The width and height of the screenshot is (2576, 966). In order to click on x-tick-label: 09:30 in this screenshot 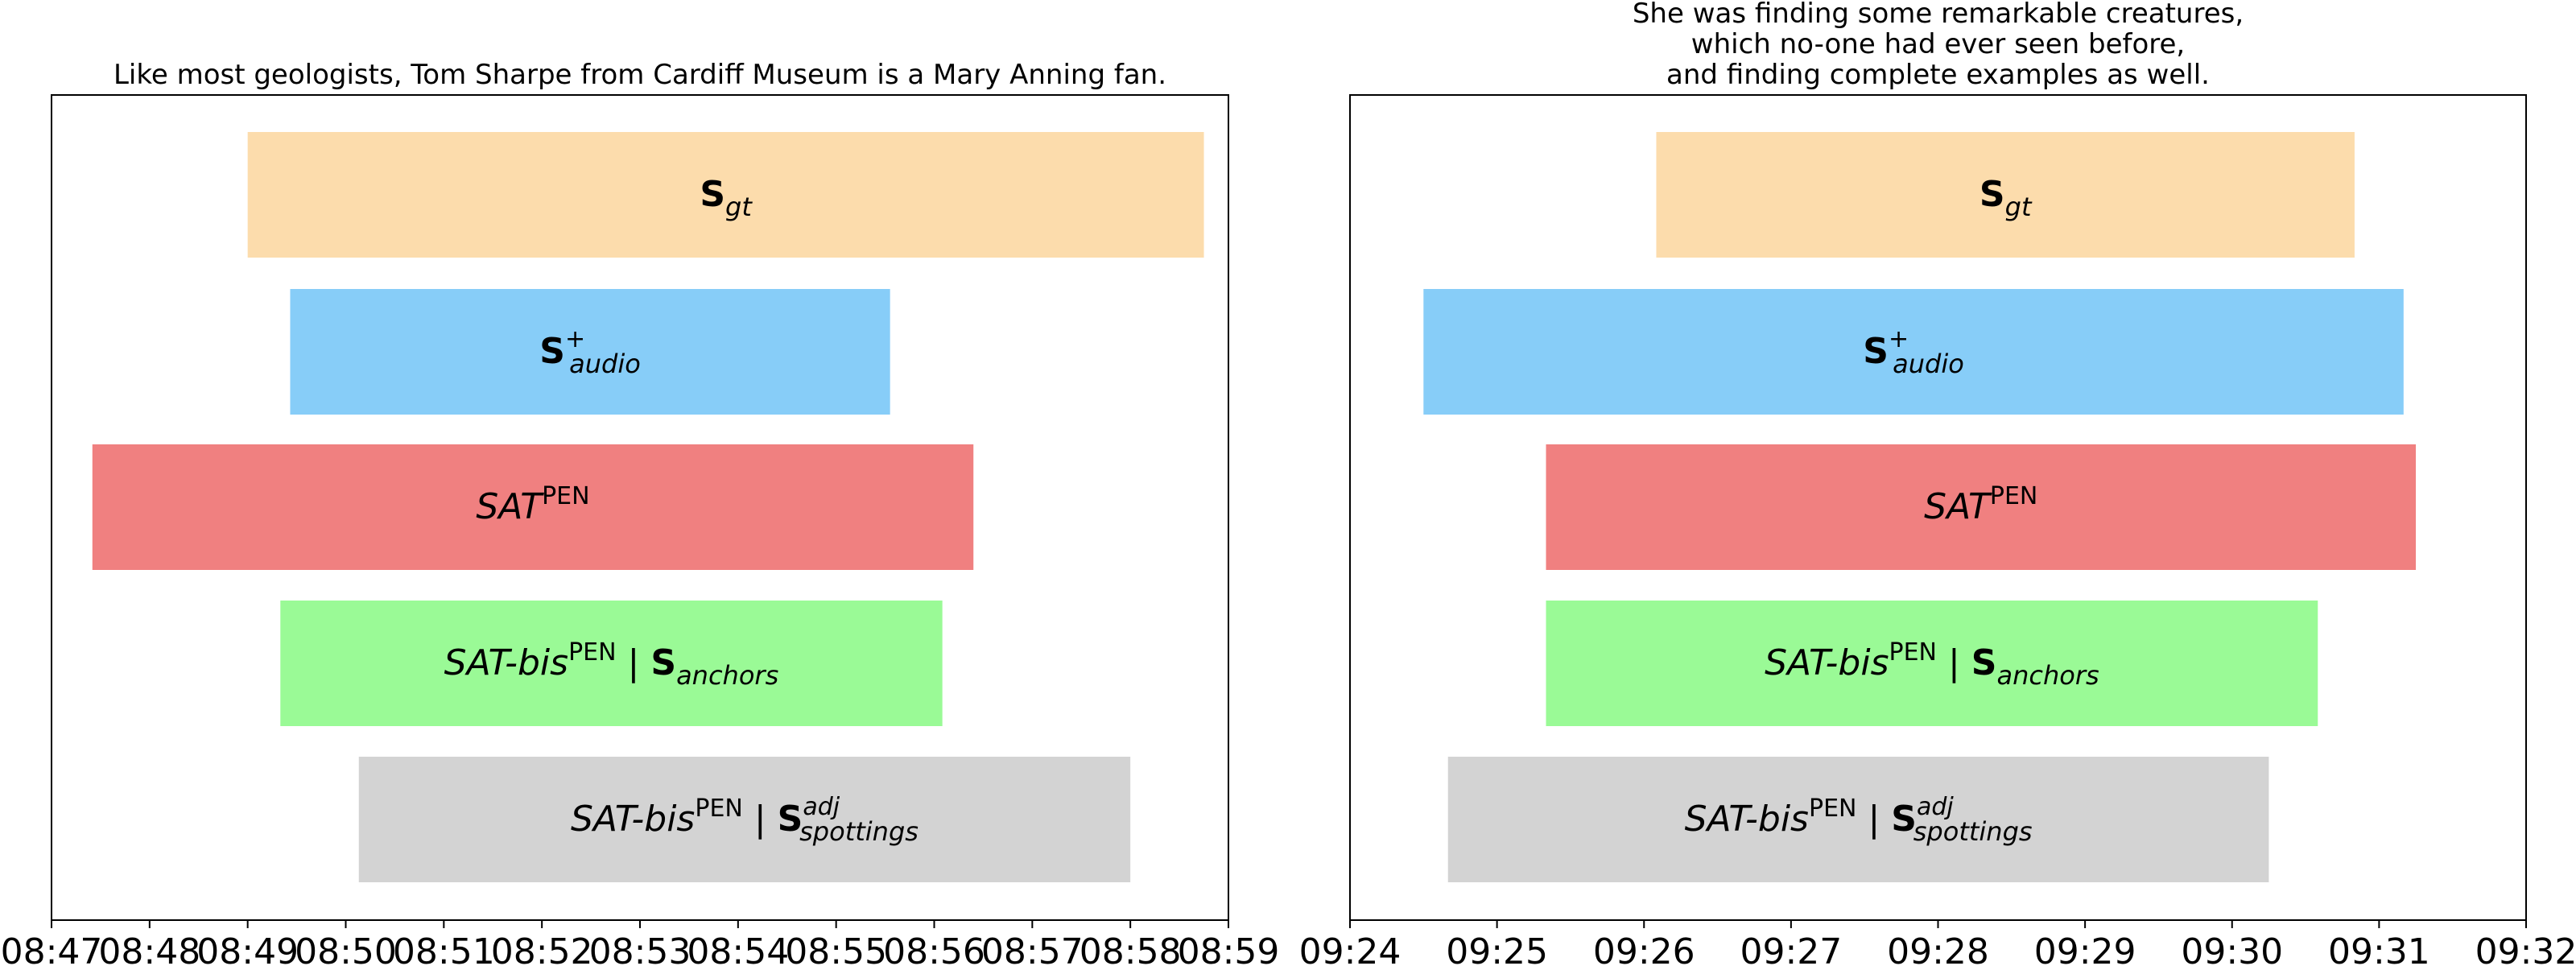, I will do `click(2232, 948)`.